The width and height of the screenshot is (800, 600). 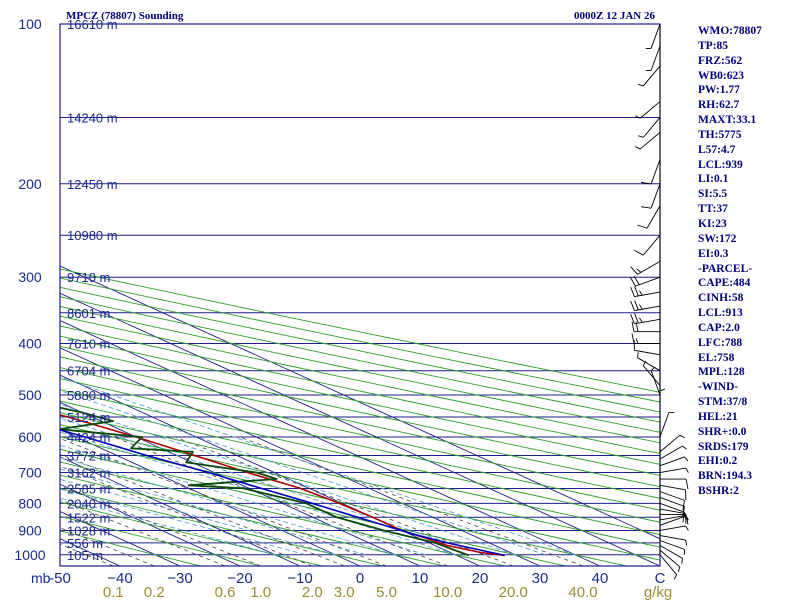 I want to click on mixing-ratio-label: 1.0, so click(x=260, y=592).